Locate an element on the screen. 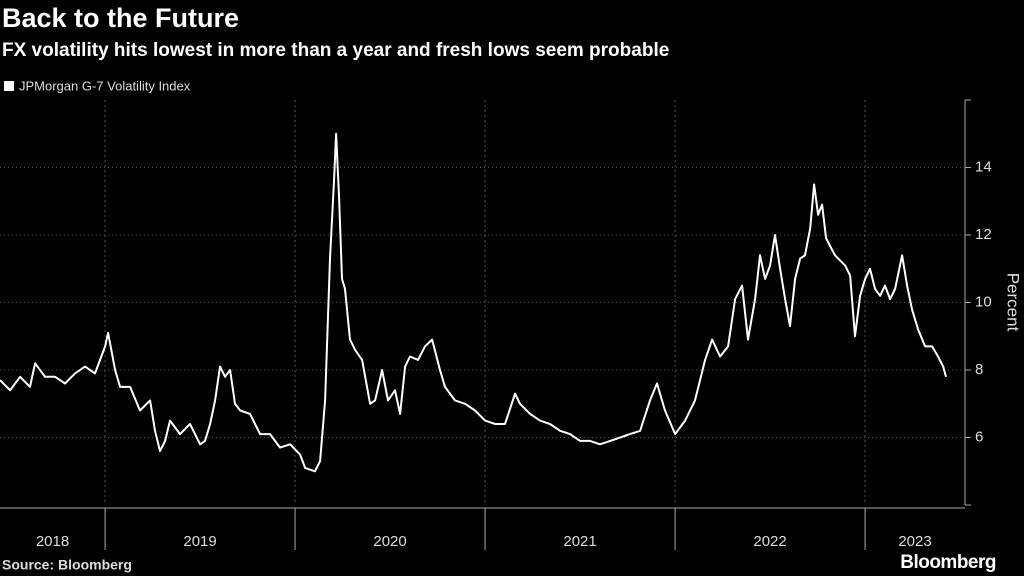 Image resolution: width=1024 pixels, height=576 pixels. y-tick-label: 6 is located at coordinates (979, 436).